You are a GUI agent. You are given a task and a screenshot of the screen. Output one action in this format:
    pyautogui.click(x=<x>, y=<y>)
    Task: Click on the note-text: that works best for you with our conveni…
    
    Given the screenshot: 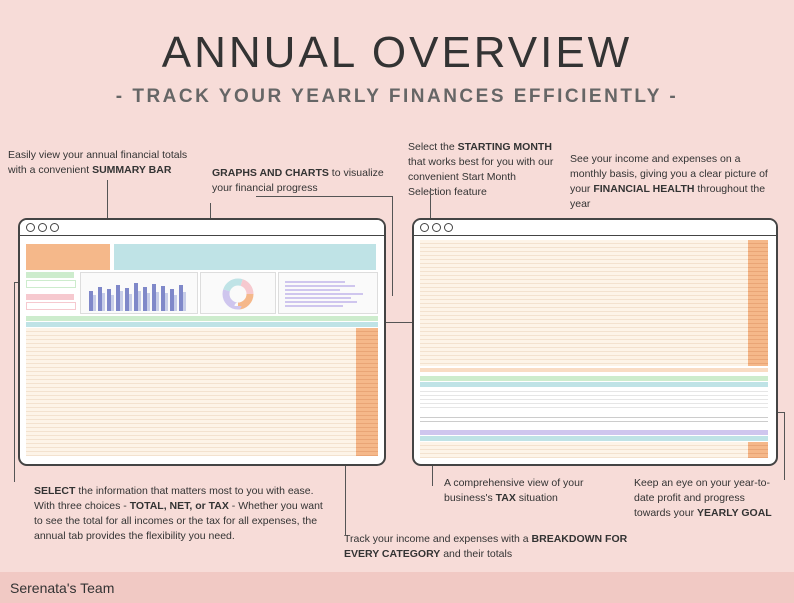 What is the action you would take?
    pyautogui.click(x=481, y=177)
    